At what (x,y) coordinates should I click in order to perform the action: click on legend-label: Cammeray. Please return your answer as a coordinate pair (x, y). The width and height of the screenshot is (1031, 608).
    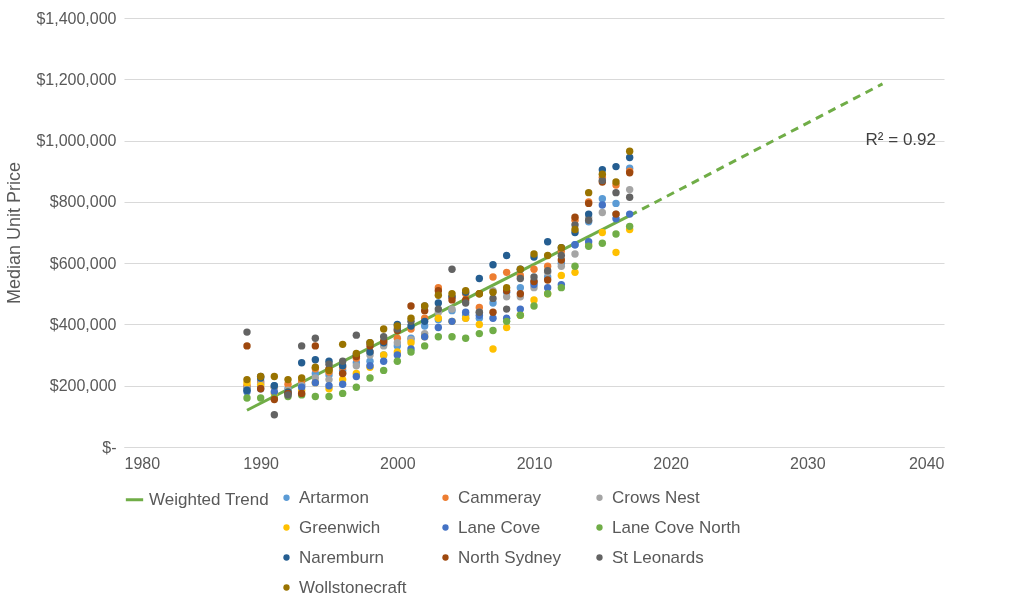
    Looking at the image, I should click on (500, 497).